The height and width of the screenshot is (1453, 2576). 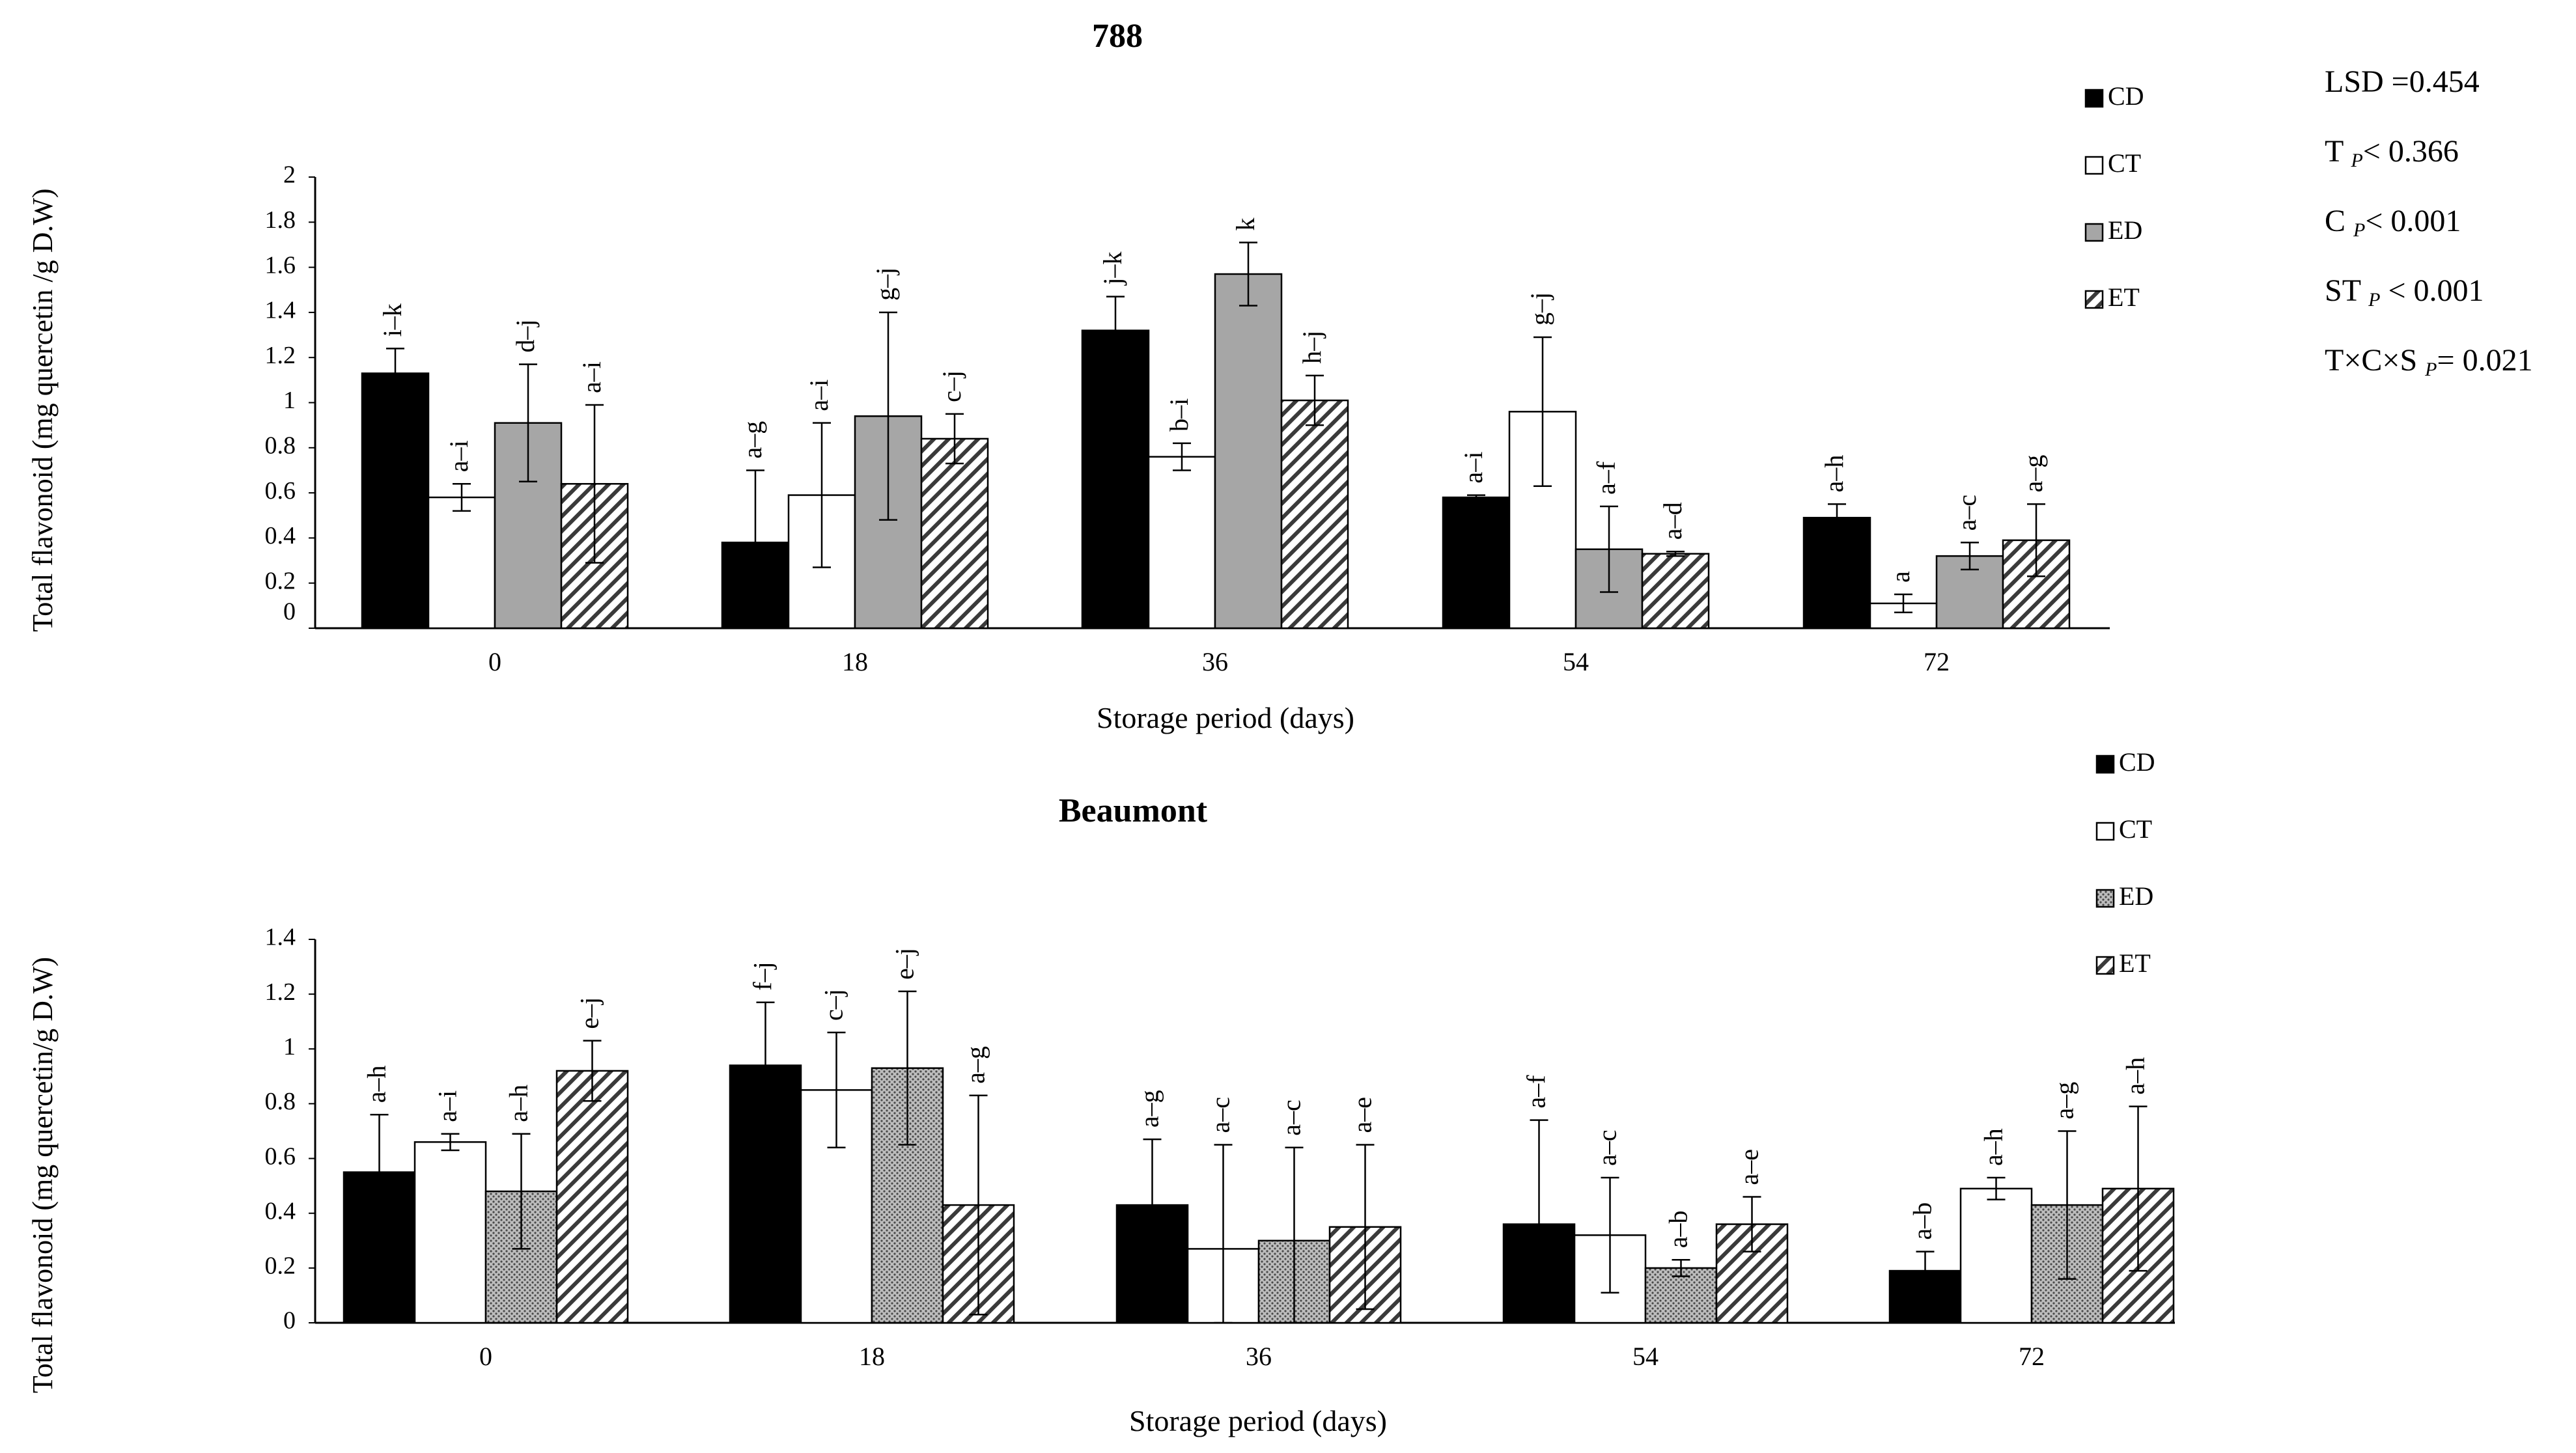 What do you see at coordinates (1112, 269) in the screenshot?
I see `sig-label-CD-36: j–k` at bounding box center [1112, 269].